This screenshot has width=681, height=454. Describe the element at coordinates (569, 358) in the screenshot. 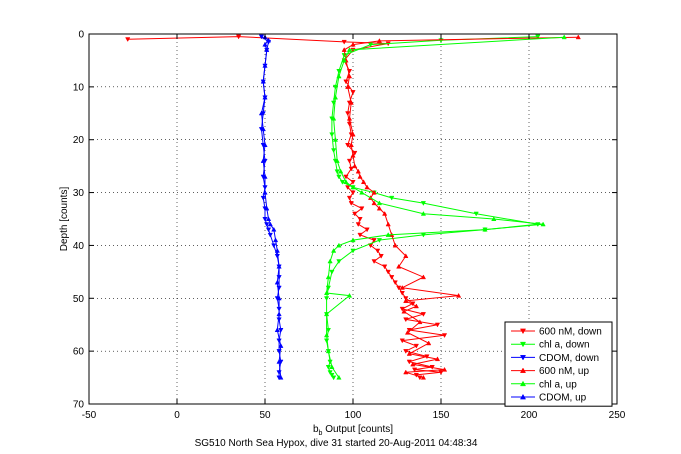

I see `legend-label: CDOM, down` at that location.